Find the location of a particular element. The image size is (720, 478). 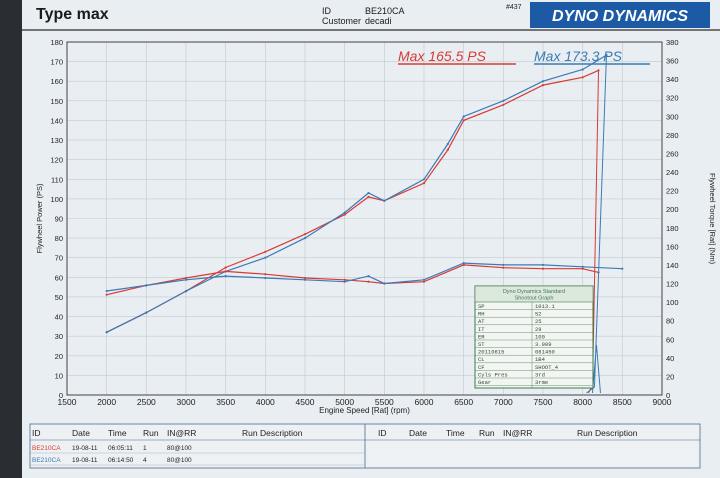

info-box-key: RH is located at coordinates (481, 314).